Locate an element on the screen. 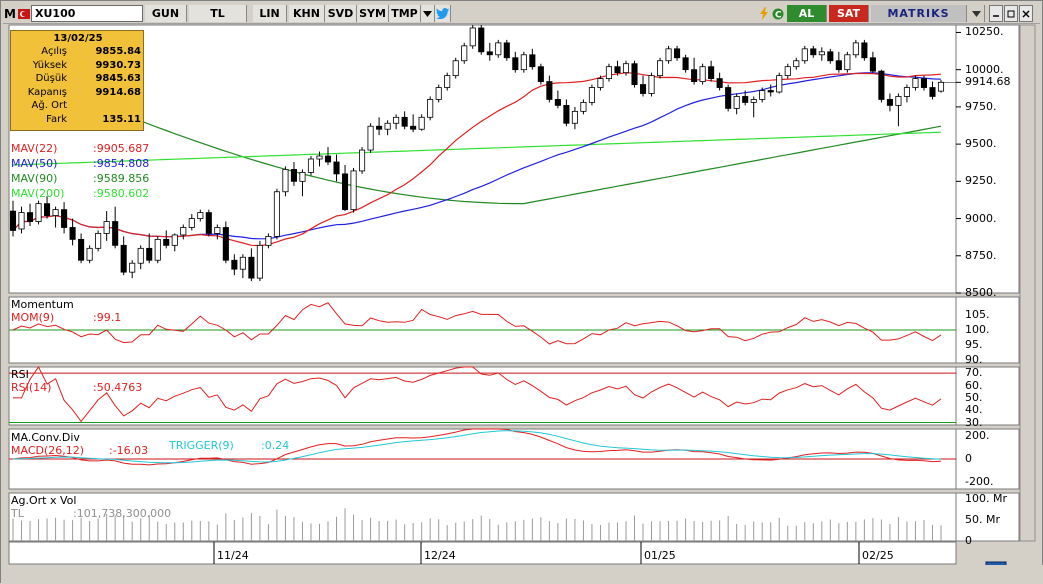 The width and height of the screenshot is (1043, 584). lightning-icon is located at coordinates (764, 13).